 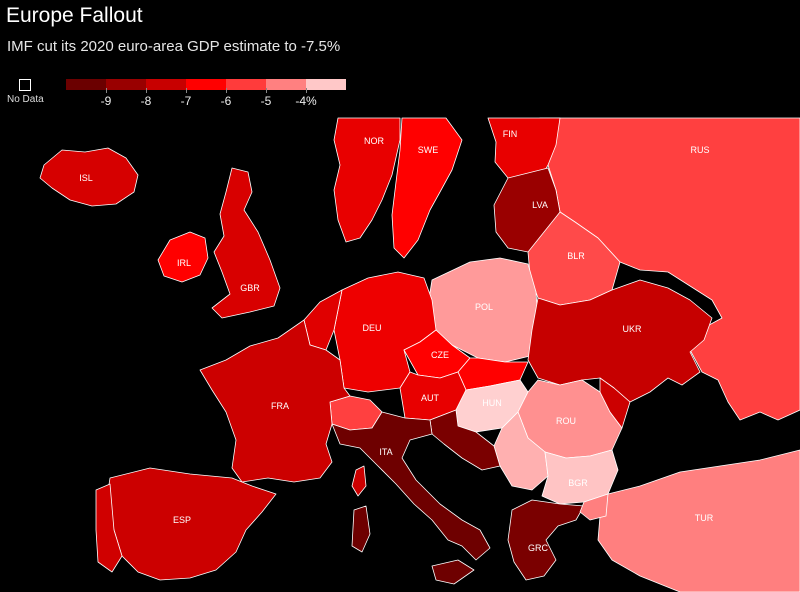 I want to click on country-label-gbr: GBR, so click(x=250, y=288).